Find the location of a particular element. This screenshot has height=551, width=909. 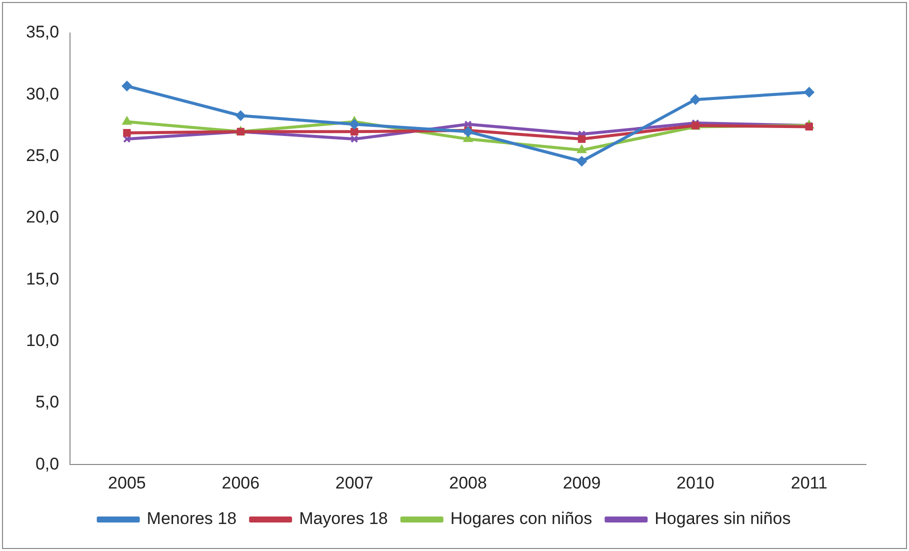

legend-label: Hogares sin niños is located at coordinates (722, 518).